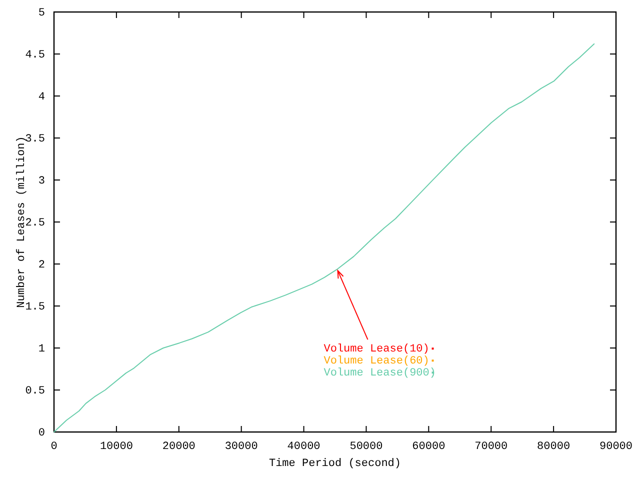 This screenshot has width=640, height=480. I want to click on x-tick-label: 0, so click(54, 446).